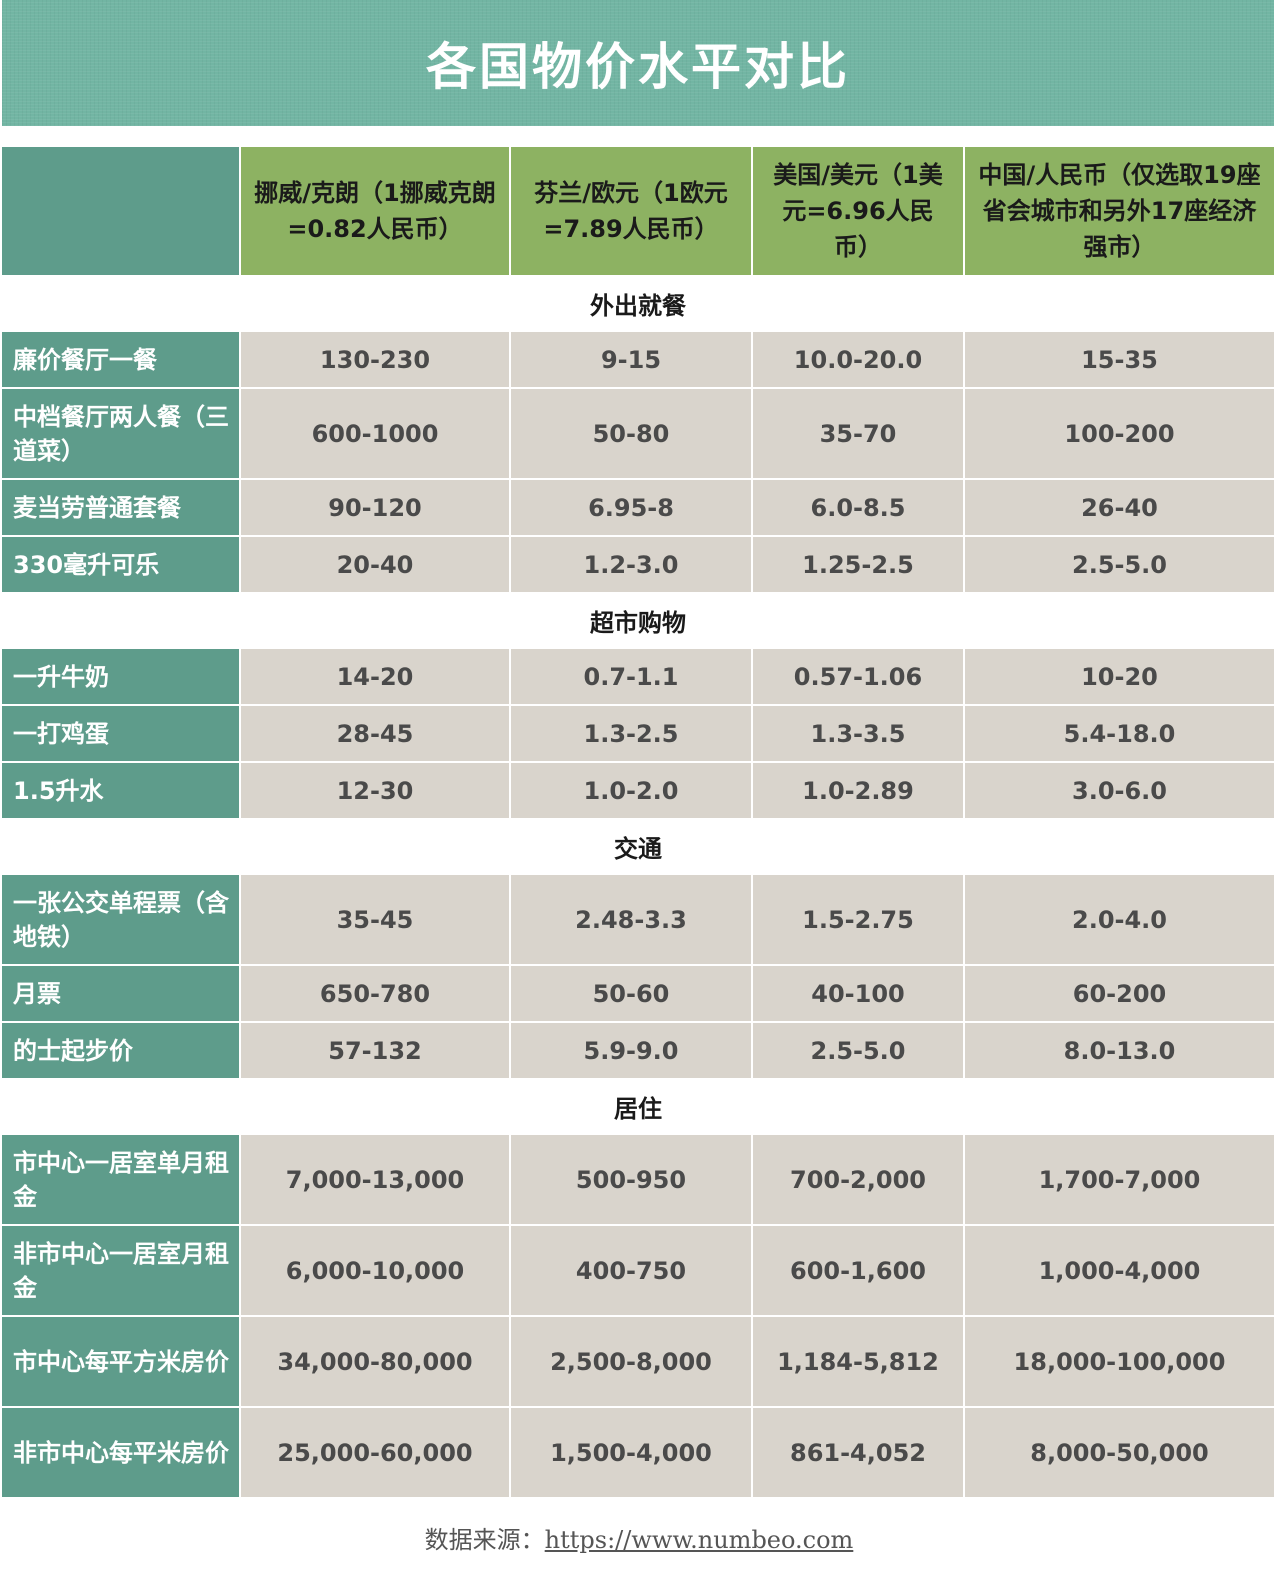  What do you see at coordinates (1119, 1361) in the screenshot?
I see `cell-china: 18,000-100,000` at bounding box center [1119, 1361].